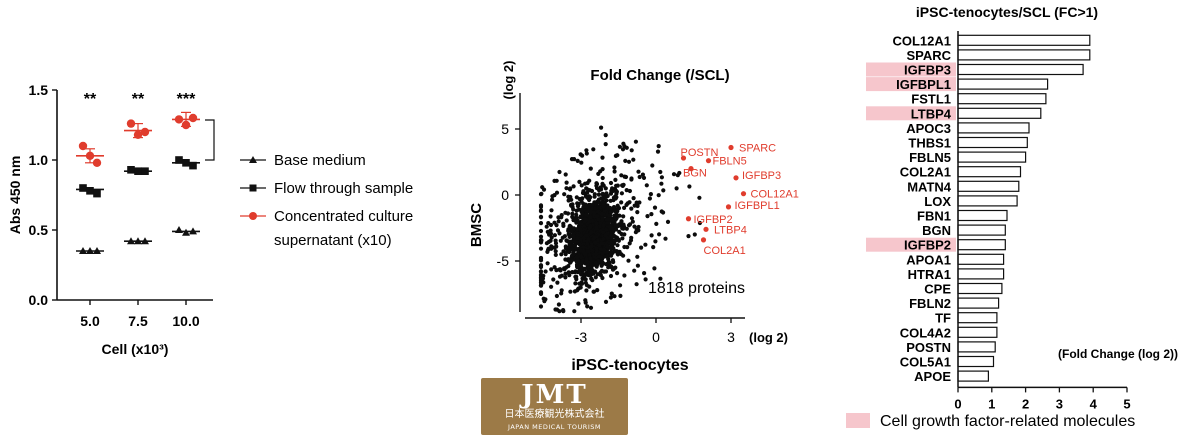 This screenshot has width=1200, height=435. What do you see at coordinates (757, 148) in the screenshot?
I see `highlighted-protein-label: SPARC` at bounding box center [757, 148].